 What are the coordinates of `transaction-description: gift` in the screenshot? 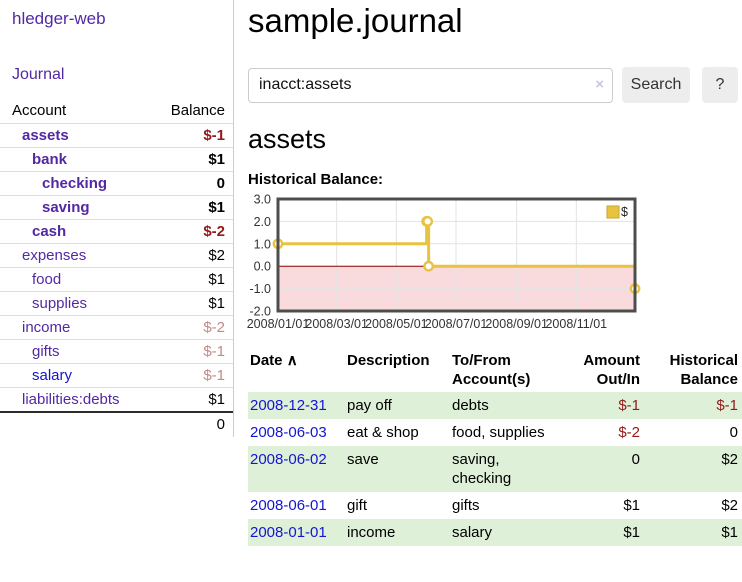 It's located at (357, 505).